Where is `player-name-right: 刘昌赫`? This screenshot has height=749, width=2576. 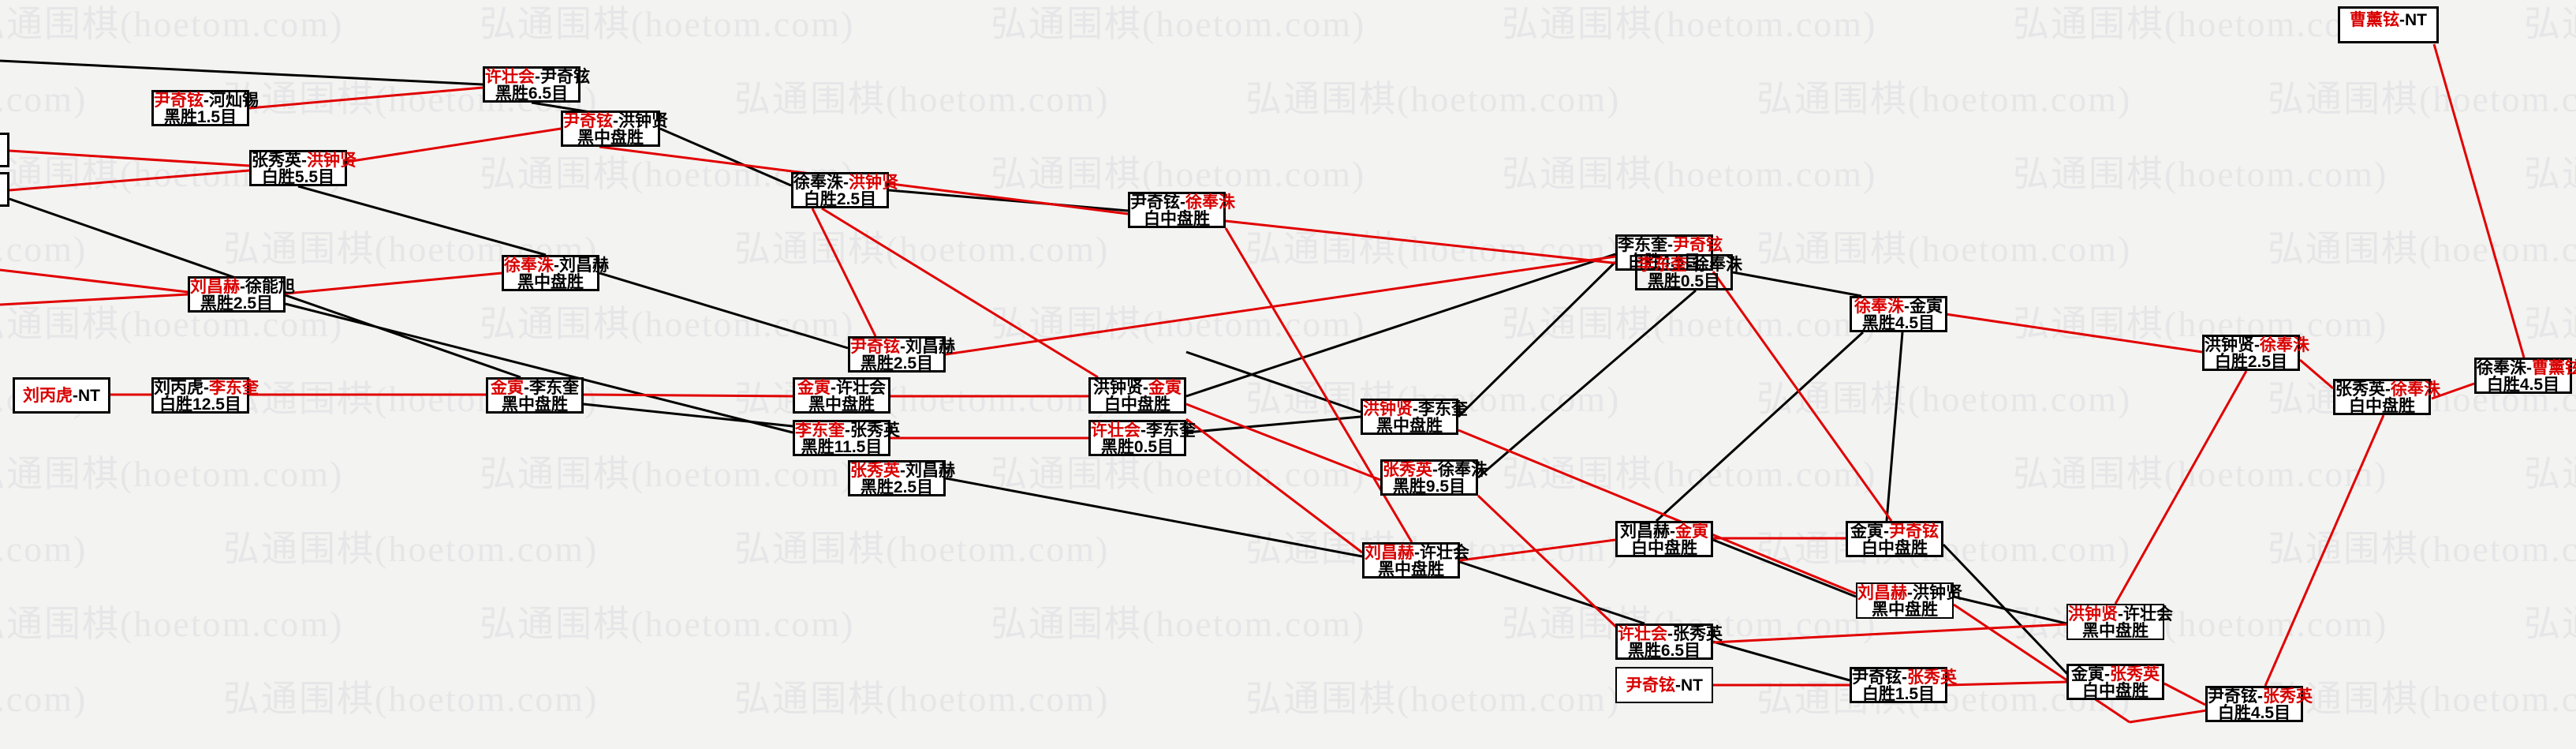 player-name-right: 刘昌赫 is located at coordinates (584, 265).